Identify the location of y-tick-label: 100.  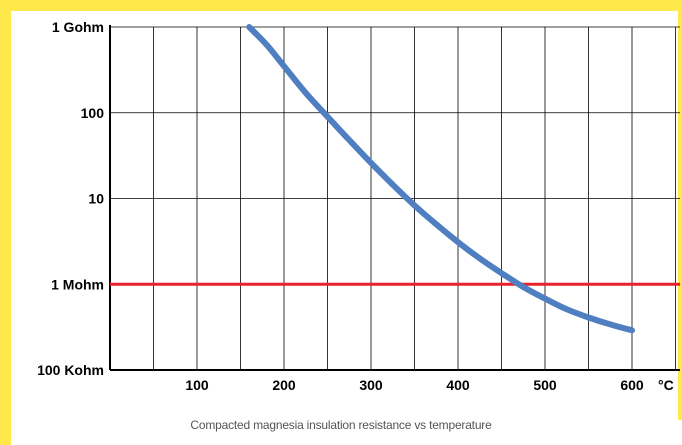
(93, 113).